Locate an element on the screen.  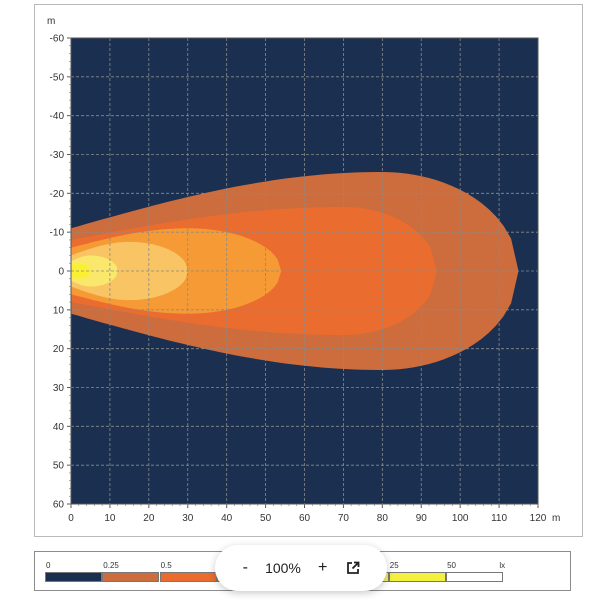
x-tick-label: 30 is located at coordinates (188, 518).